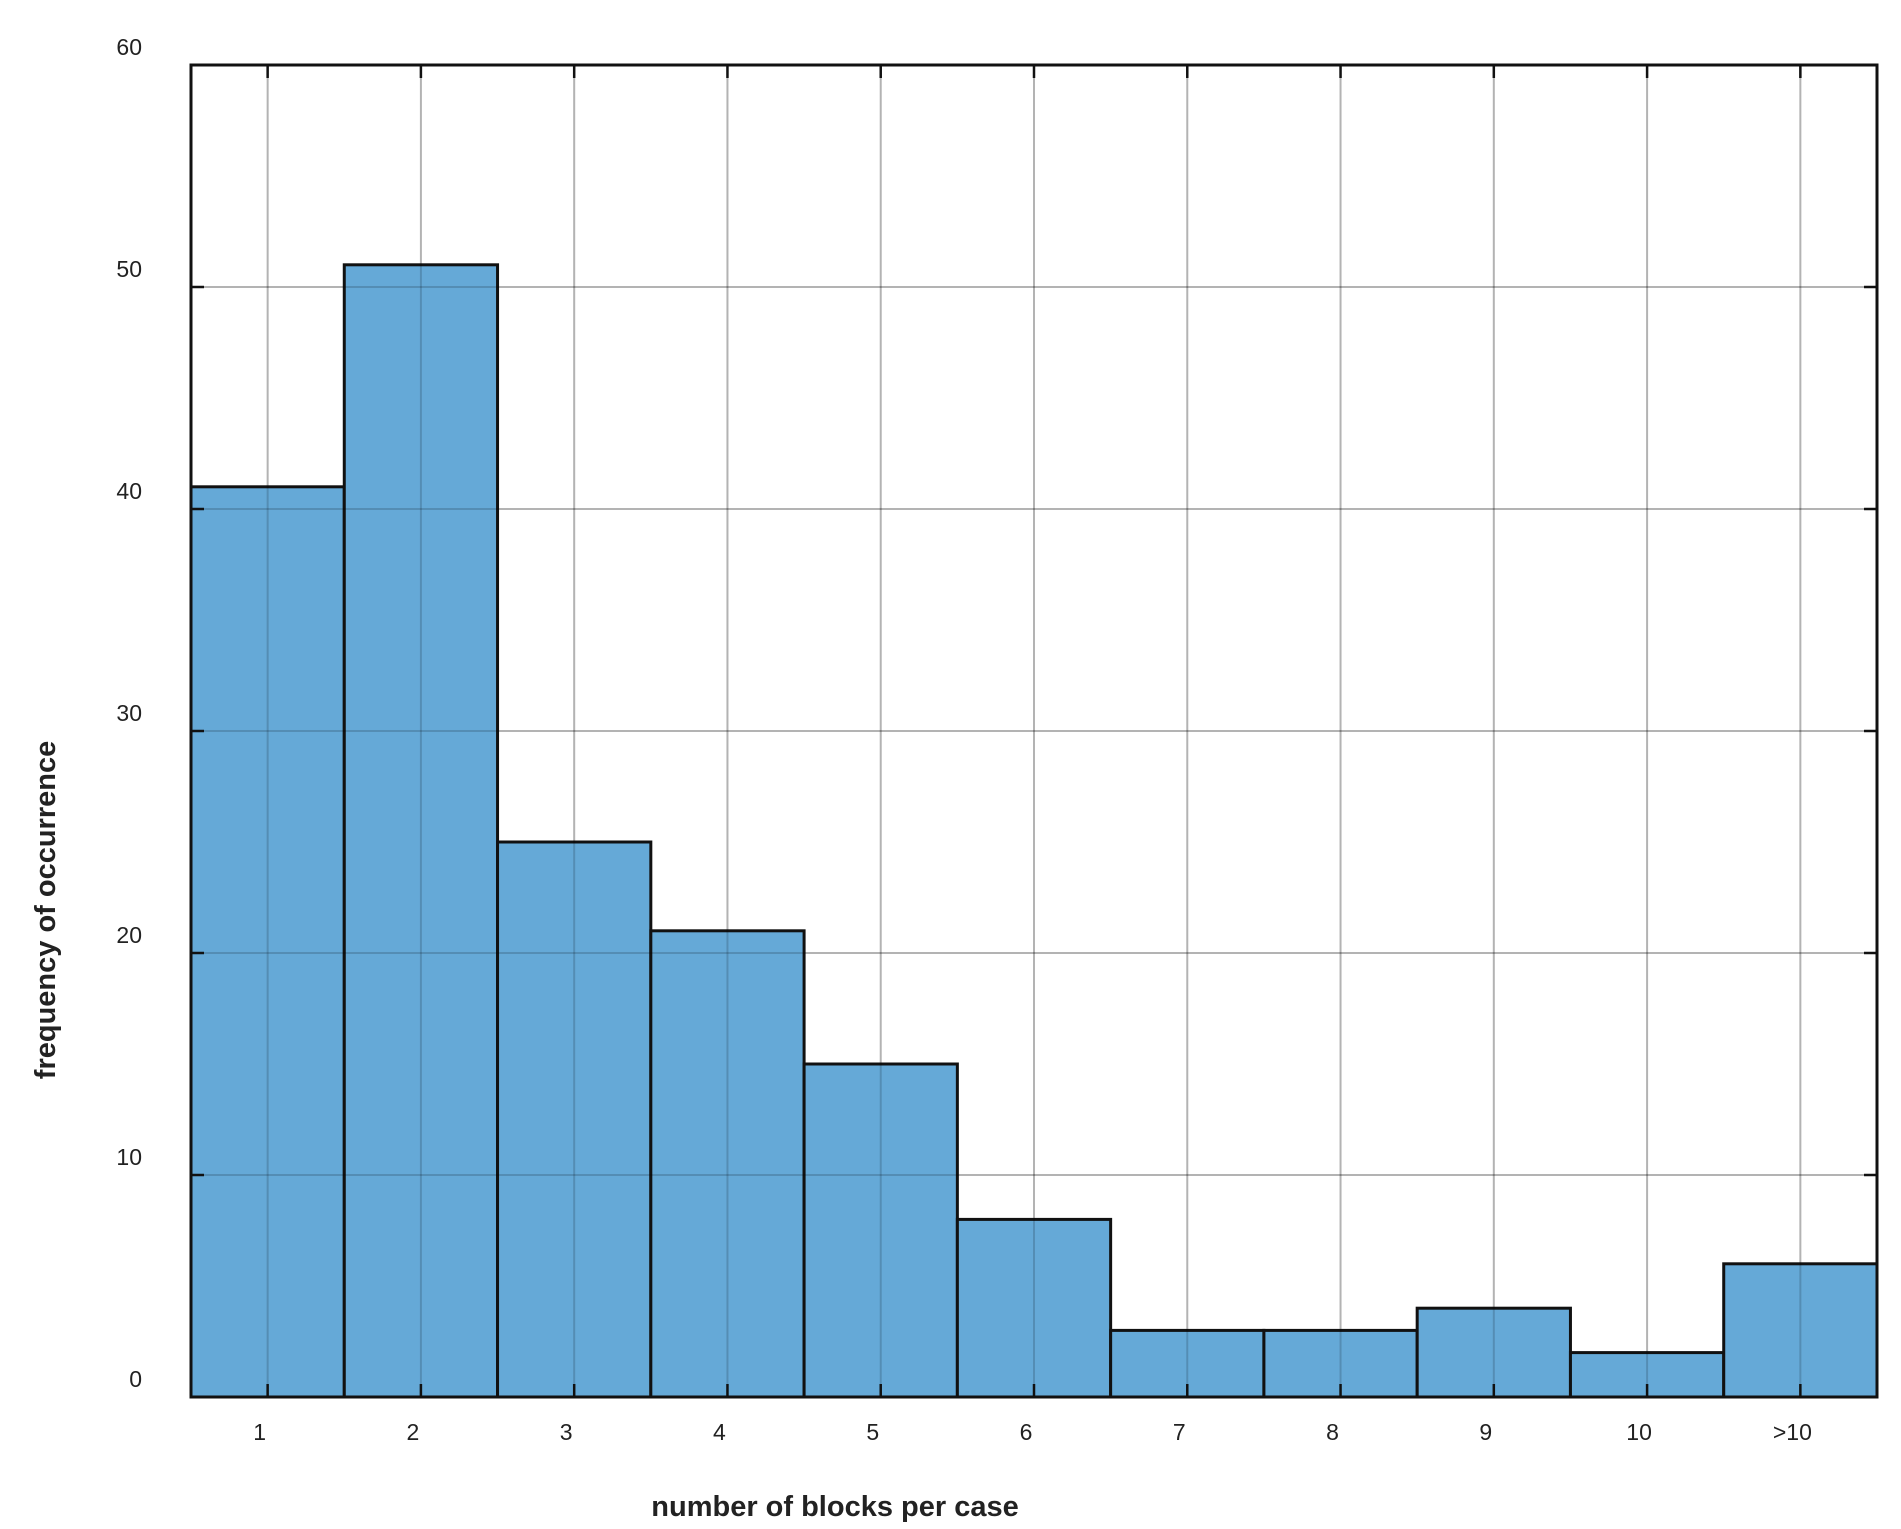  Describe the element at coordinates (413, 1432) in the screenshot. I see `x-tick-label: 2` at that location.